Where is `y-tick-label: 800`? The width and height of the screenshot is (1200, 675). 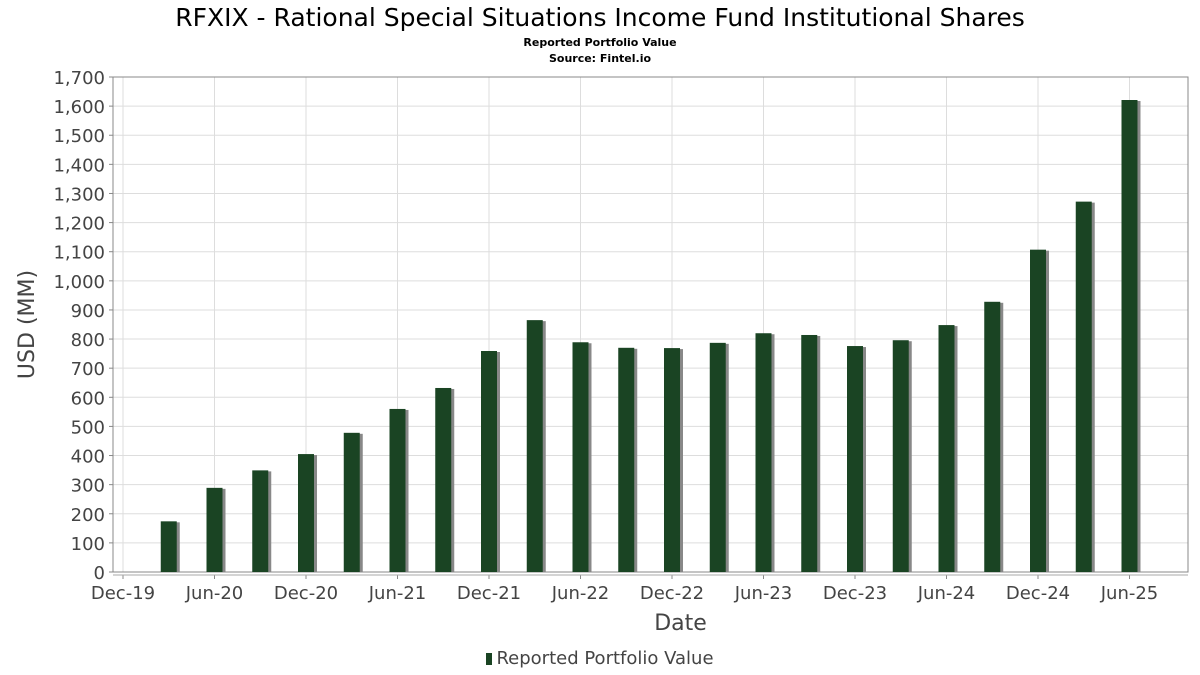 y-tick-label: 800 is located at coordinates (88, 340).